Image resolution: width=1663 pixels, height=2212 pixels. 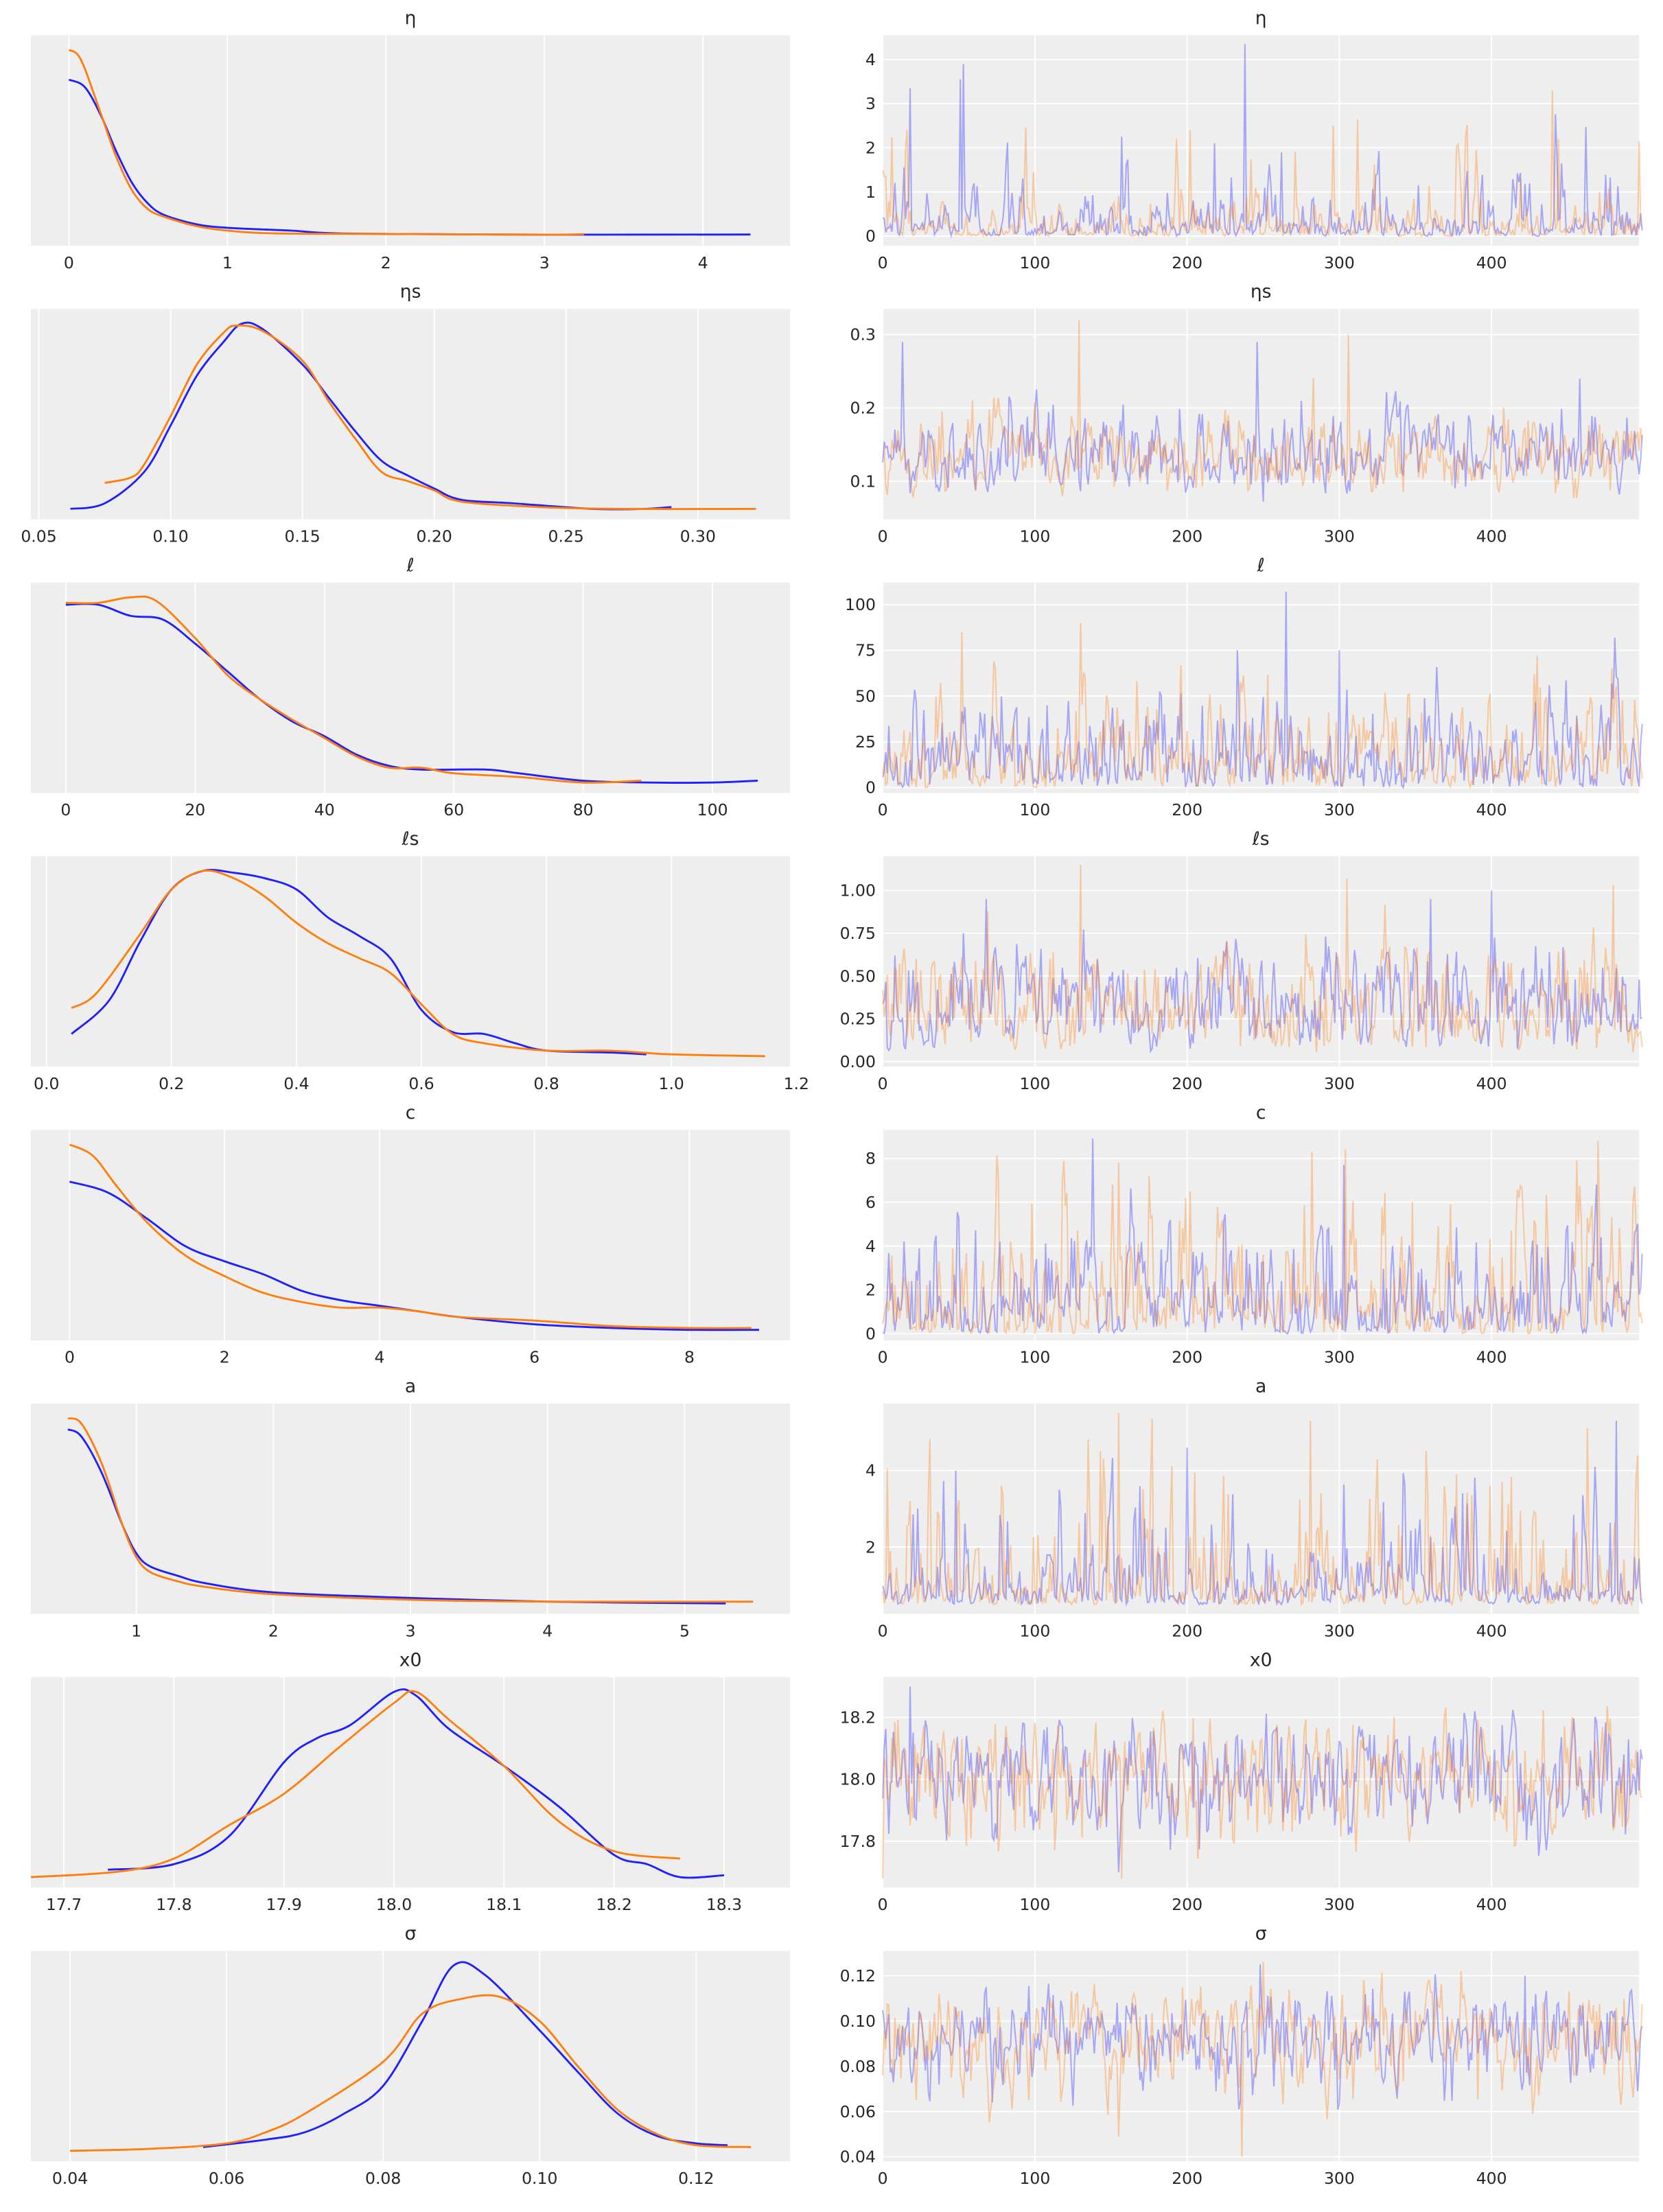 What do you see at coordinates (1242, 960) in the screenshot?
I see `trace-panel: 0 100 200 300 400 0.00 0.25 0.50 0.75 1.00 ℓs` at bounding box center [1242, 960].